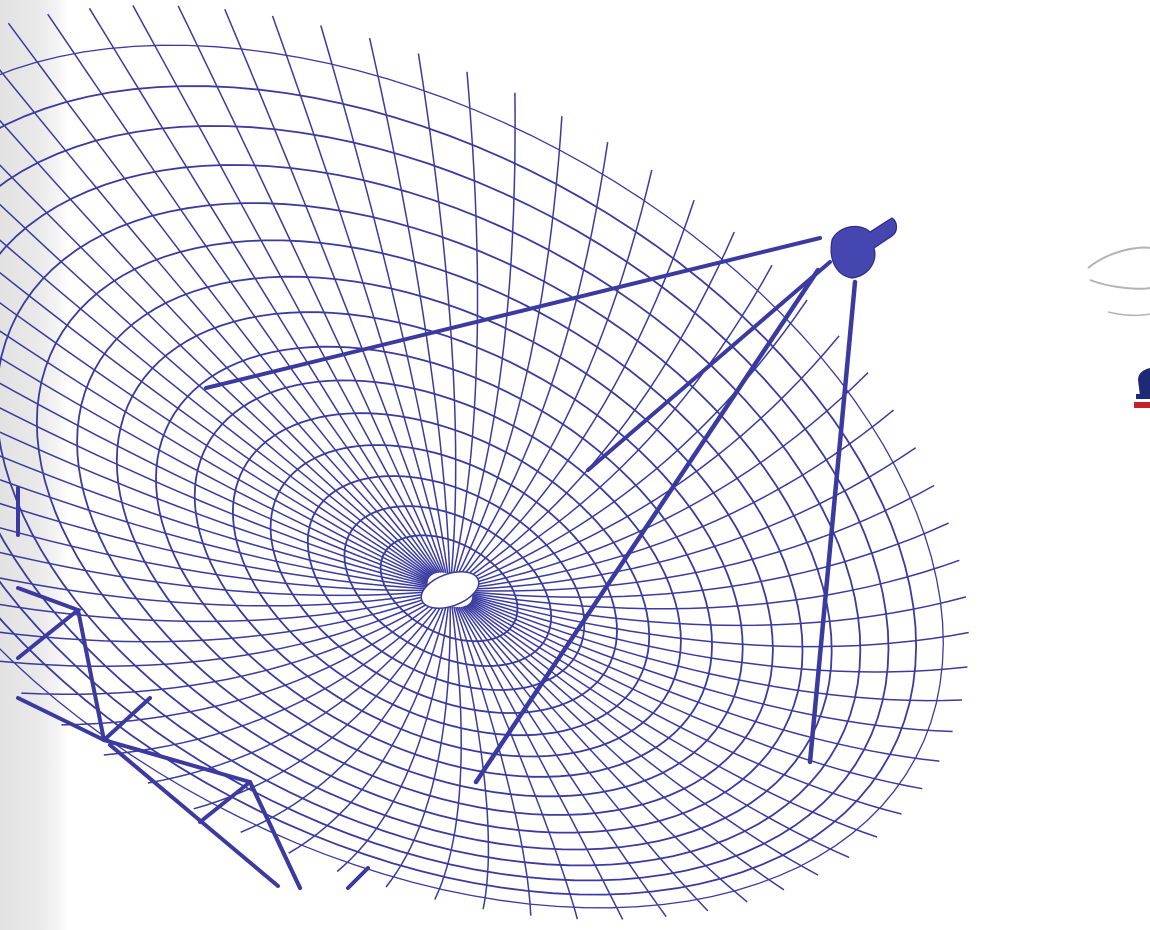 The width and height of the screenshot is (1150, 930). What do you see at coordinates (1118, 327) in the screenshot?
I see `partial-logo-icon` at bounding box center [1118, 327].